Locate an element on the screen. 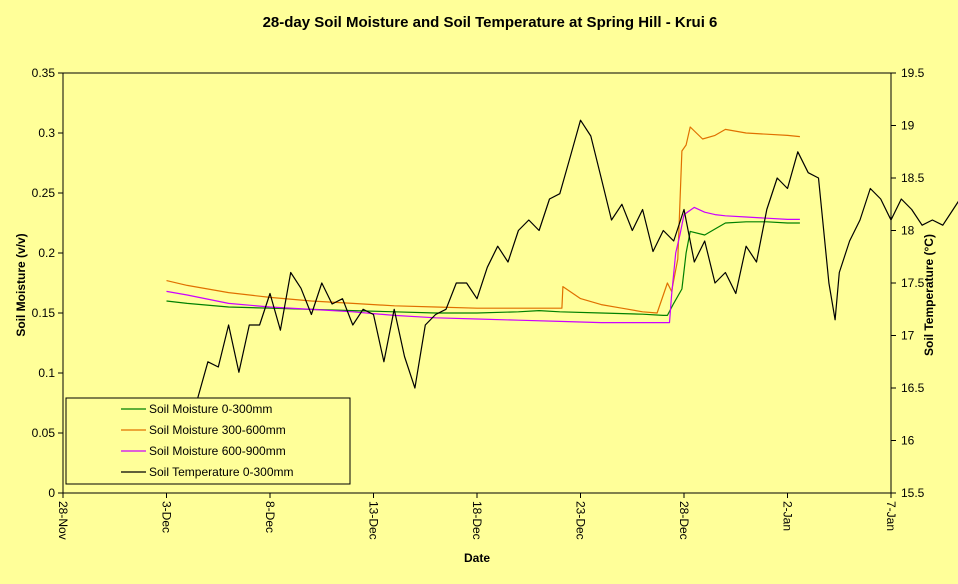 The height and width of the screenshot is (584, 958). y-axis-left-title: Soil Moisture (v/v) is located at coordinates (21, 284).